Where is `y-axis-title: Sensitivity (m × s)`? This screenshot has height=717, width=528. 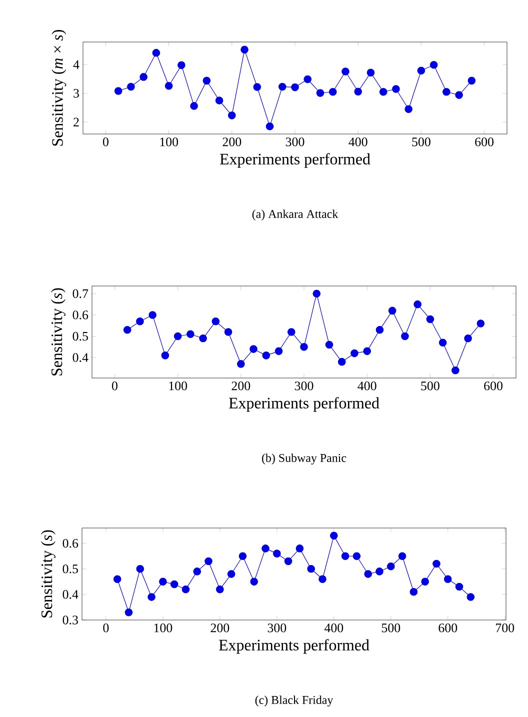
y-axis-title: Sensitivity (m × s) is located at coordinates (59, 88).